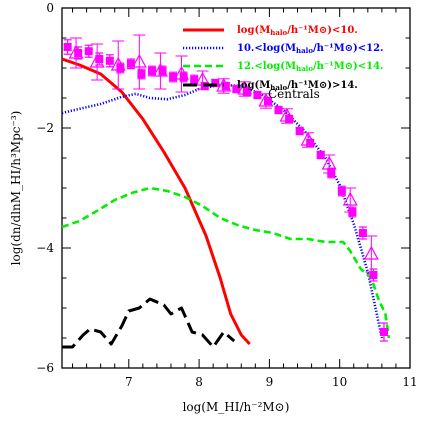 The image size is (436, 436). Describe the element at coordinates (270, 382) in the screenshot. I see `x-tick-label: 9` at that location.